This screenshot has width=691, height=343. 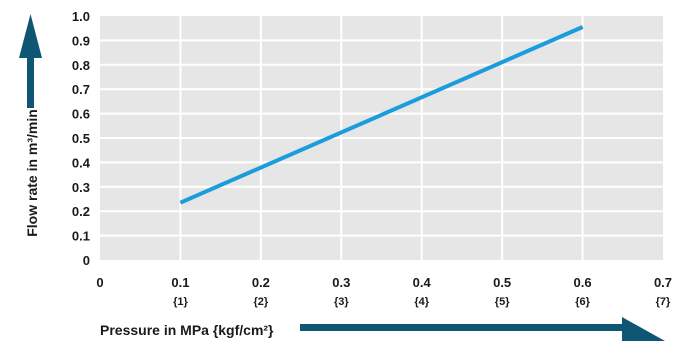 What do you see at coordinates (99, 282) in the screenshot?
I see `x-tick-label: 0` at bounding box center [99, 282].